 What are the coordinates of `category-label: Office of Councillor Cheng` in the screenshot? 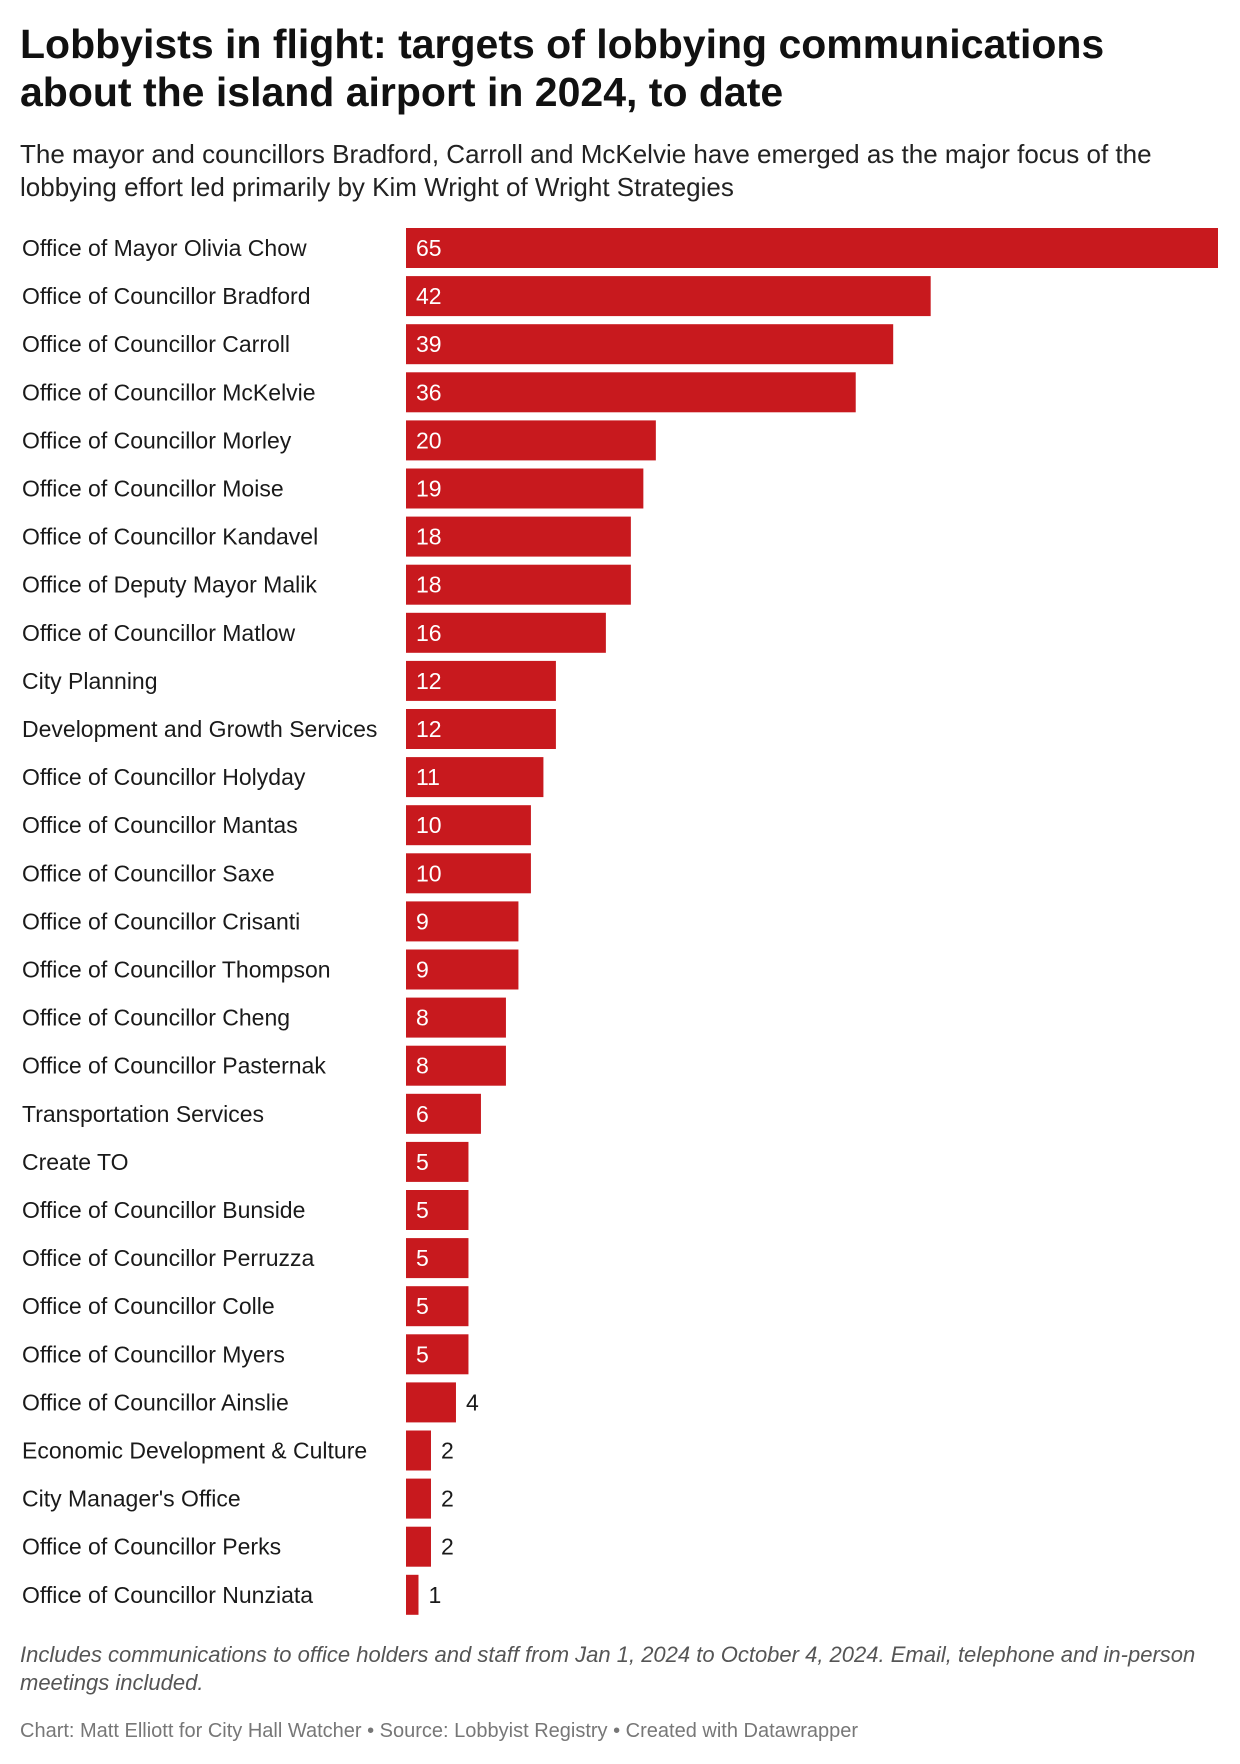 It's located at (156, 1018).